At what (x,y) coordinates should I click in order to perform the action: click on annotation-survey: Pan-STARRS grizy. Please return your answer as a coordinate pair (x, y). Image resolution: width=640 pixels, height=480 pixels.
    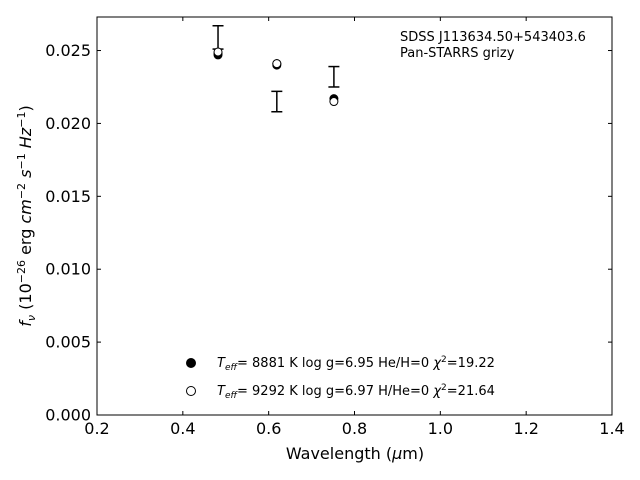
    Looking at the image, I should click on (457, 53).